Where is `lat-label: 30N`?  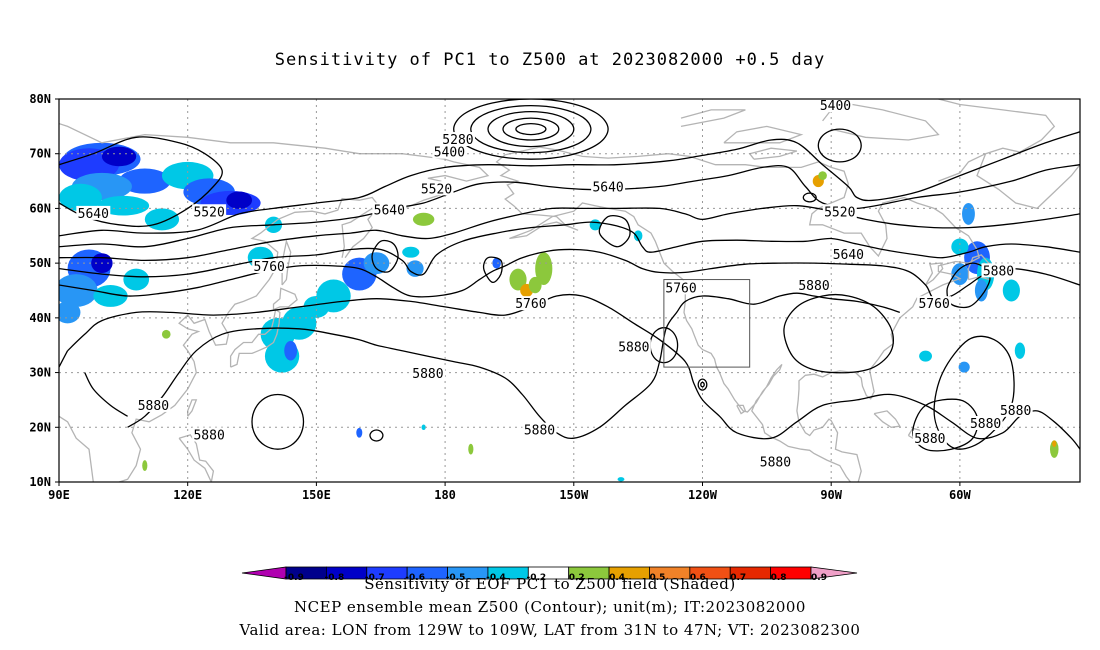
lat-label: 30N is located at coordinates (40, 373).